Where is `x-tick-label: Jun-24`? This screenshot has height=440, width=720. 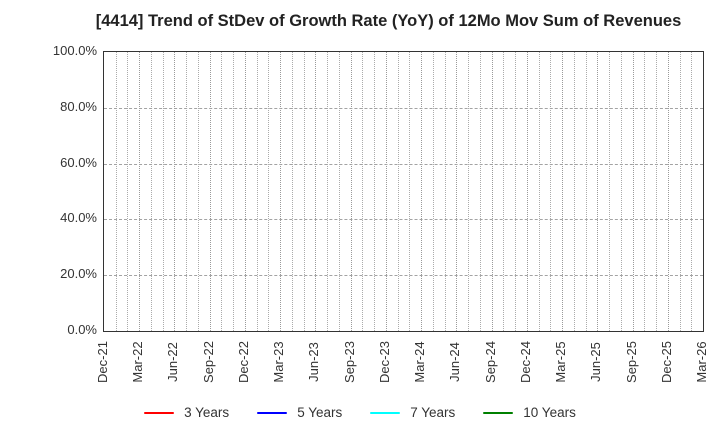 x-tick-label: Jun-24 is located at coordinates (455, 362).